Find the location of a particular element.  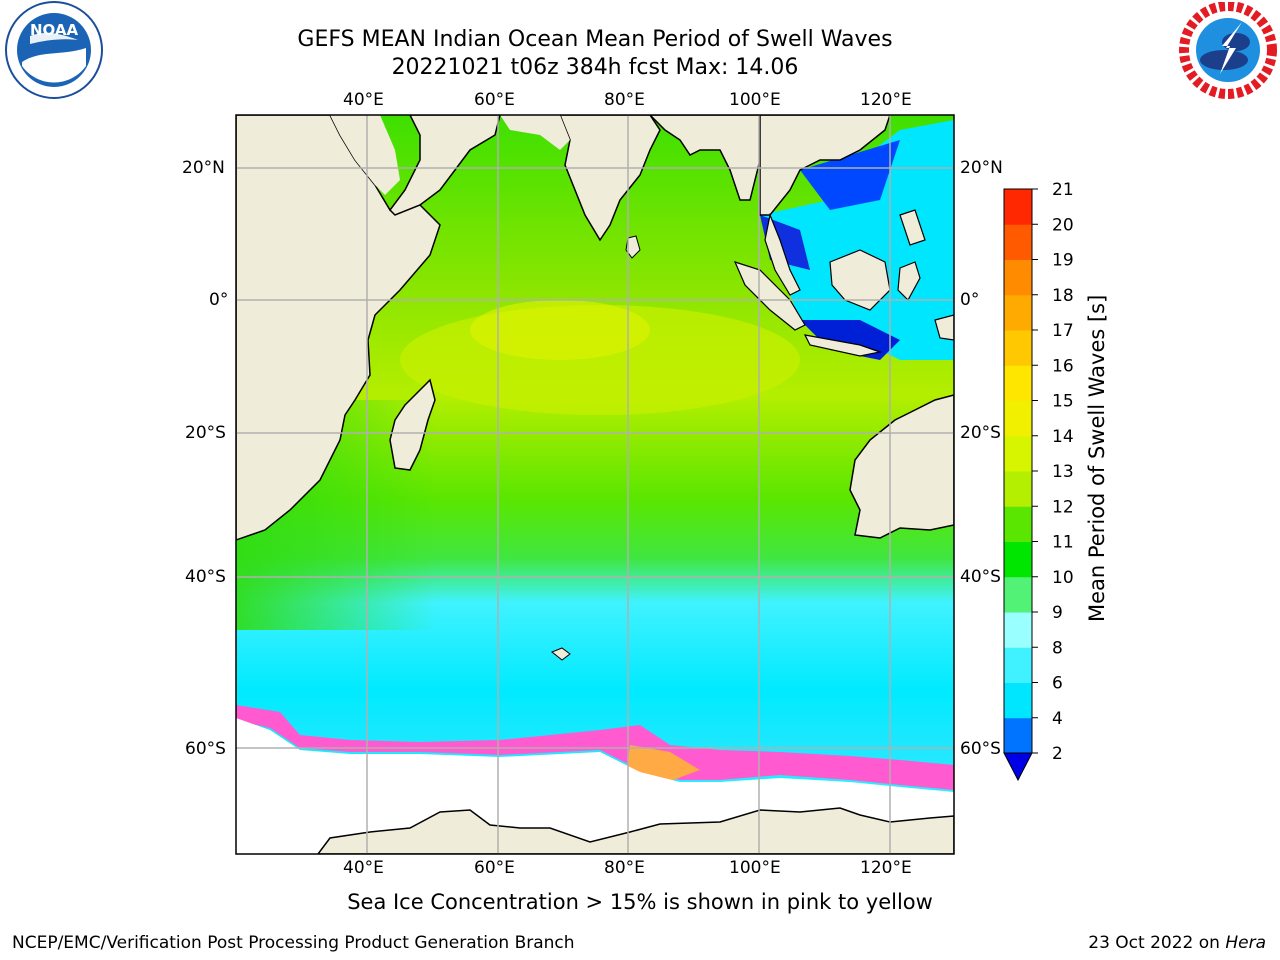

colorbar-tick-label: 13 is located at coordinates (1063, 472).